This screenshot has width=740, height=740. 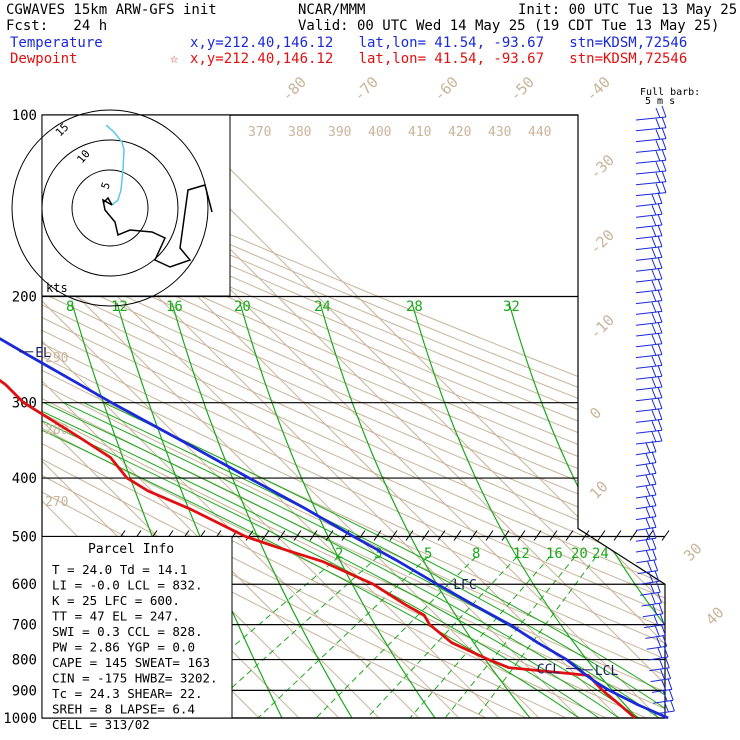 What do you see at coordinates (24, 116) in the screenshot?
I see `pressure-tick-label: 100` at bounding box center [24, 116].